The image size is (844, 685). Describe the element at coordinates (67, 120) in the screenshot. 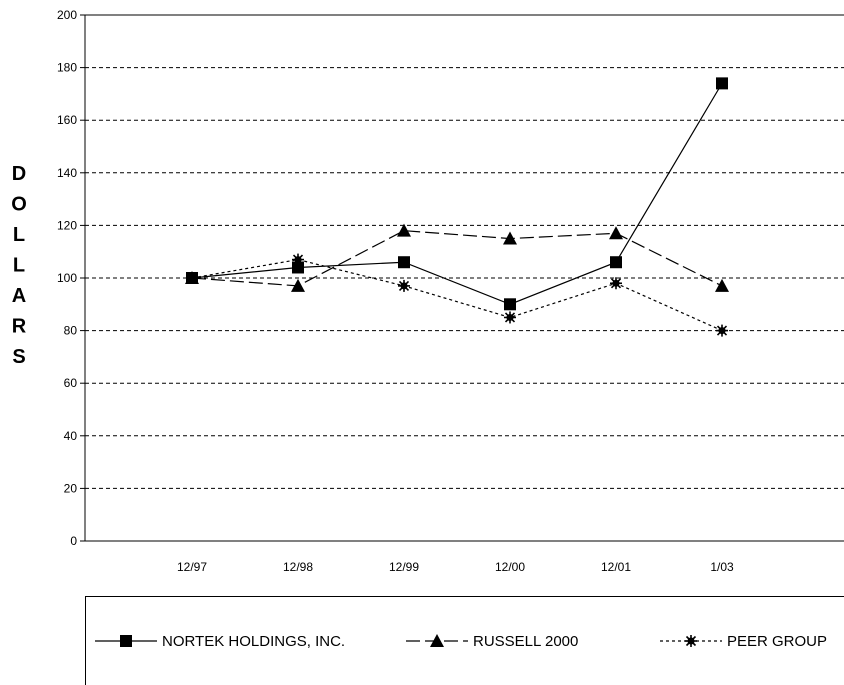

I see `y-tick-label-160: 160` at that location.